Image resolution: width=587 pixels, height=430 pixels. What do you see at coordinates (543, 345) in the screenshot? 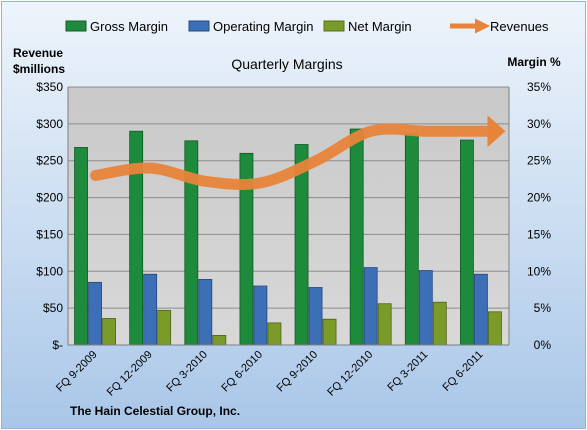
I see `right-tick-label: 0%` at bounding box center [543, 345].